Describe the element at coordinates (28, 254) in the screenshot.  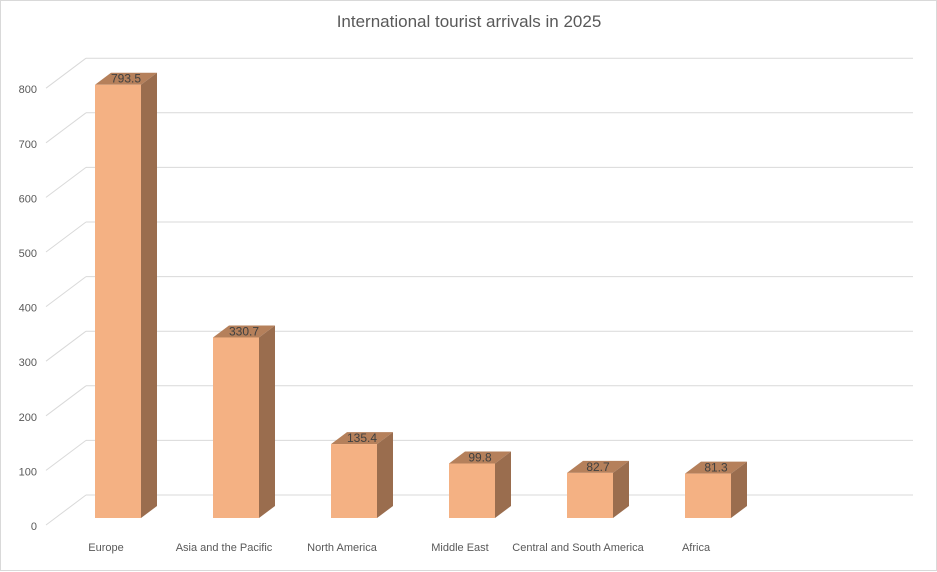
I see `y-tick-label: 500` at that location.